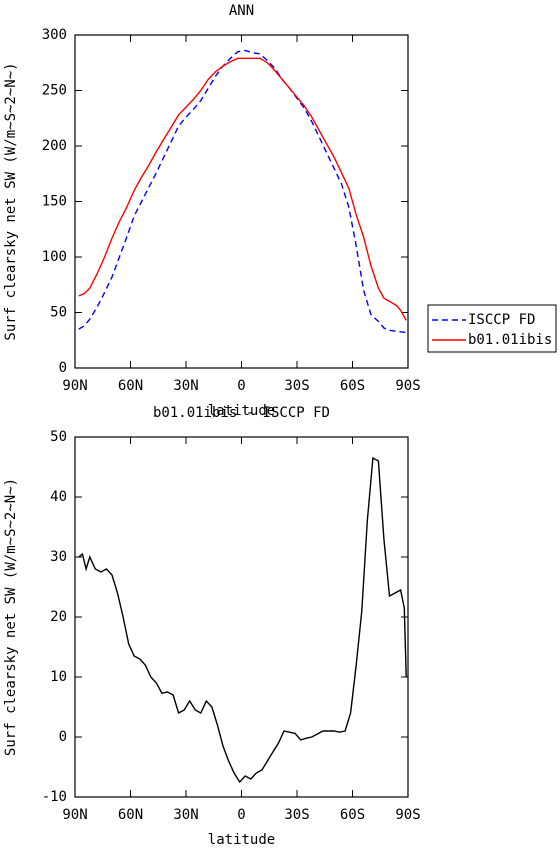  What do you see at coordinates (54, 202) in the screenshot?
I see `y-tick-label: 150` at bounding box center [54, 202].